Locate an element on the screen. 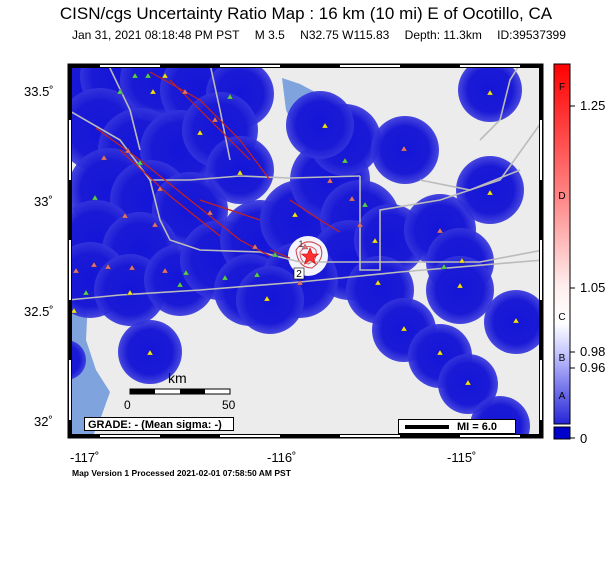 This screenshot has width=612, height=567. colorbar-zero-swatch is located at coordinates (562, 433).